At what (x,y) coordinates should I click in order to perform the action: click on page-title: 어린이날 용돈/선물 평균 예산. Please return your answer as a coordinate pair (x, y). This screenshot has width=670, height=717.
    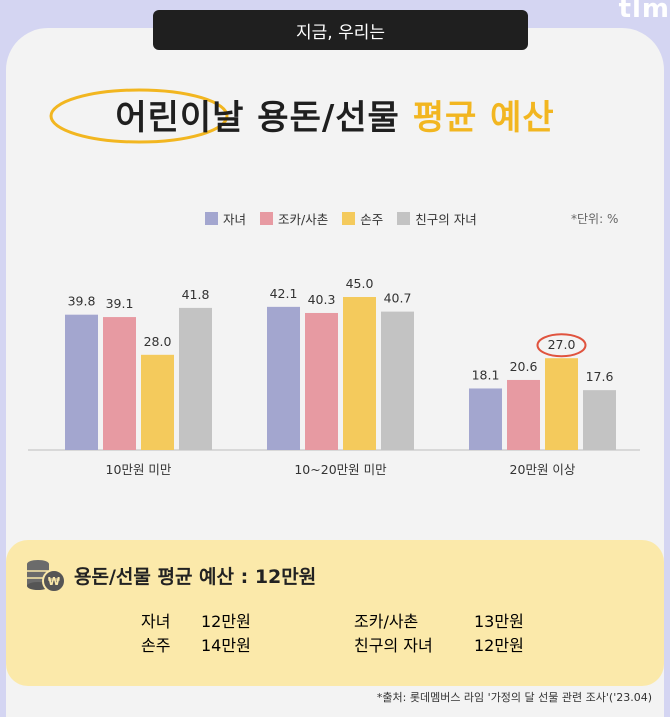
    Looking at the image, I should click on (335, 114).